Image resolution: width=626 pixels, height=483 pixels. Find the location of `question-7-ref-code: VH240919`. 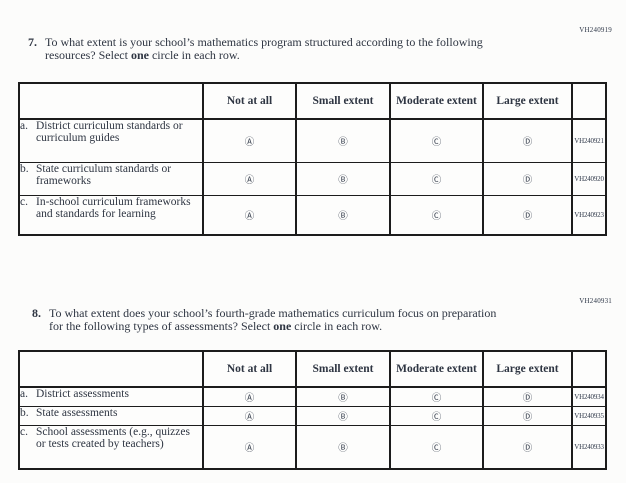

question-7-ref-code: VH240919 is located at coordinates (595, 30).